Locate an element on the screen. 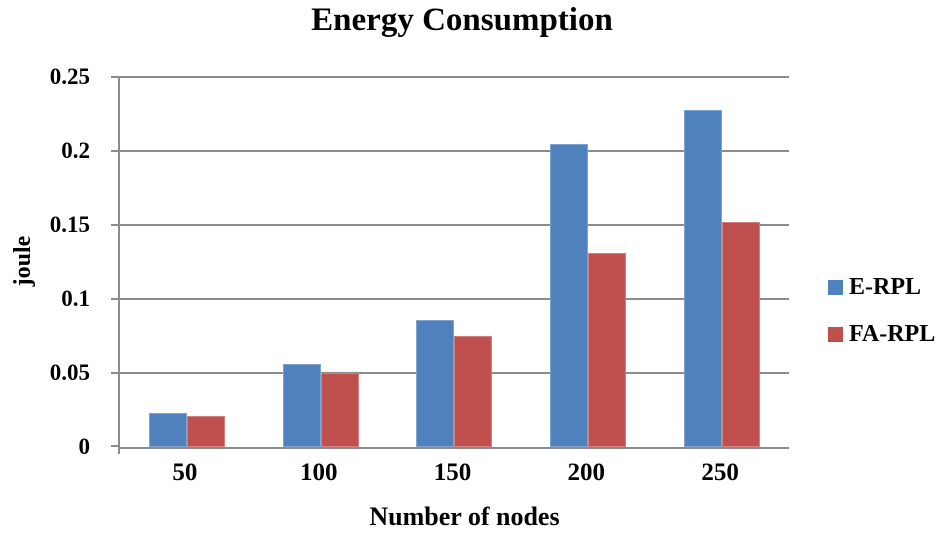 The height and width of the screenshot is (537, 950). legend-item-fa-rpl: FA-RPL is located at coordinates (881, 334).